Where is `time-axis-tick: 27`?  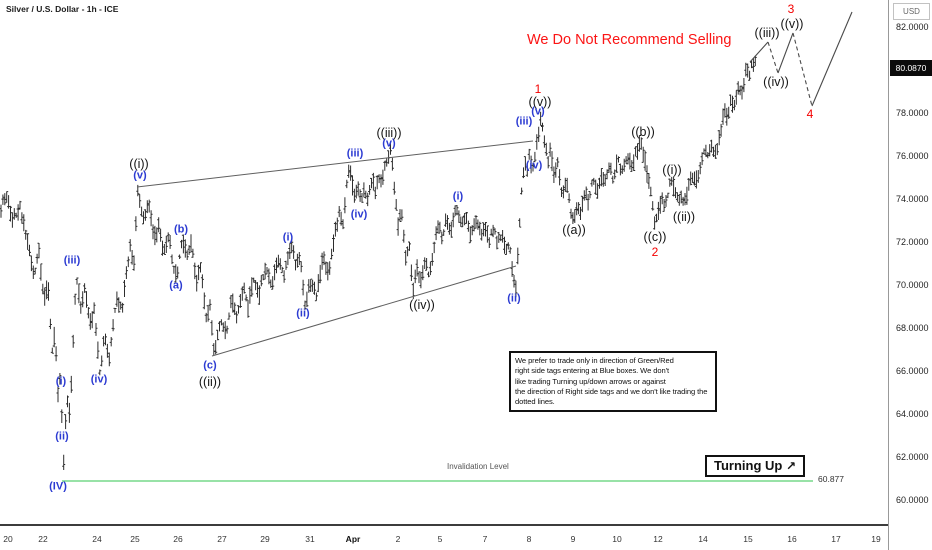 time-axis-tick: 27 is located at coordinates (222, 539).